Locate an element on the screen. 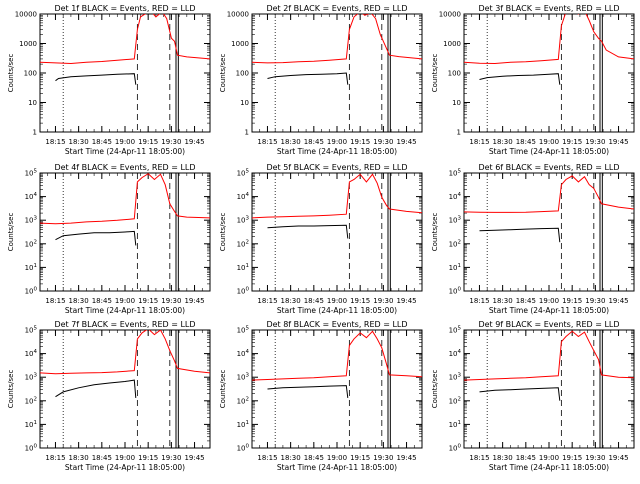 This screenshot has width=640, height=484. panel-title: Det 2f BLACK = Events, RED = LLD is located at coordinates (336, 8).